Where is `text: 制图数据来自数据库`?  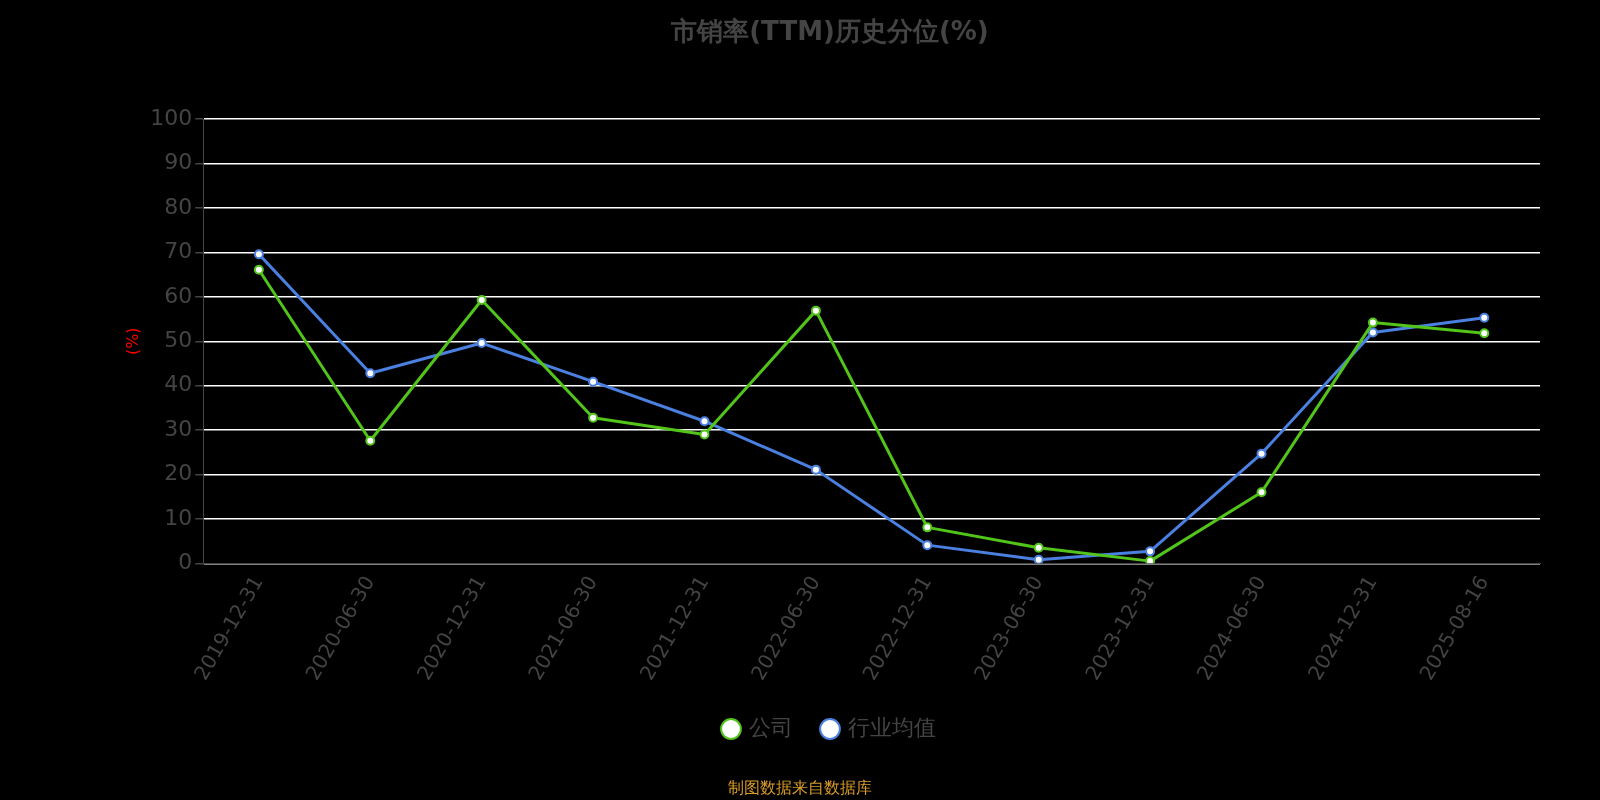
text: 制图数据来自数据库 is located at coordinates (800, 788).